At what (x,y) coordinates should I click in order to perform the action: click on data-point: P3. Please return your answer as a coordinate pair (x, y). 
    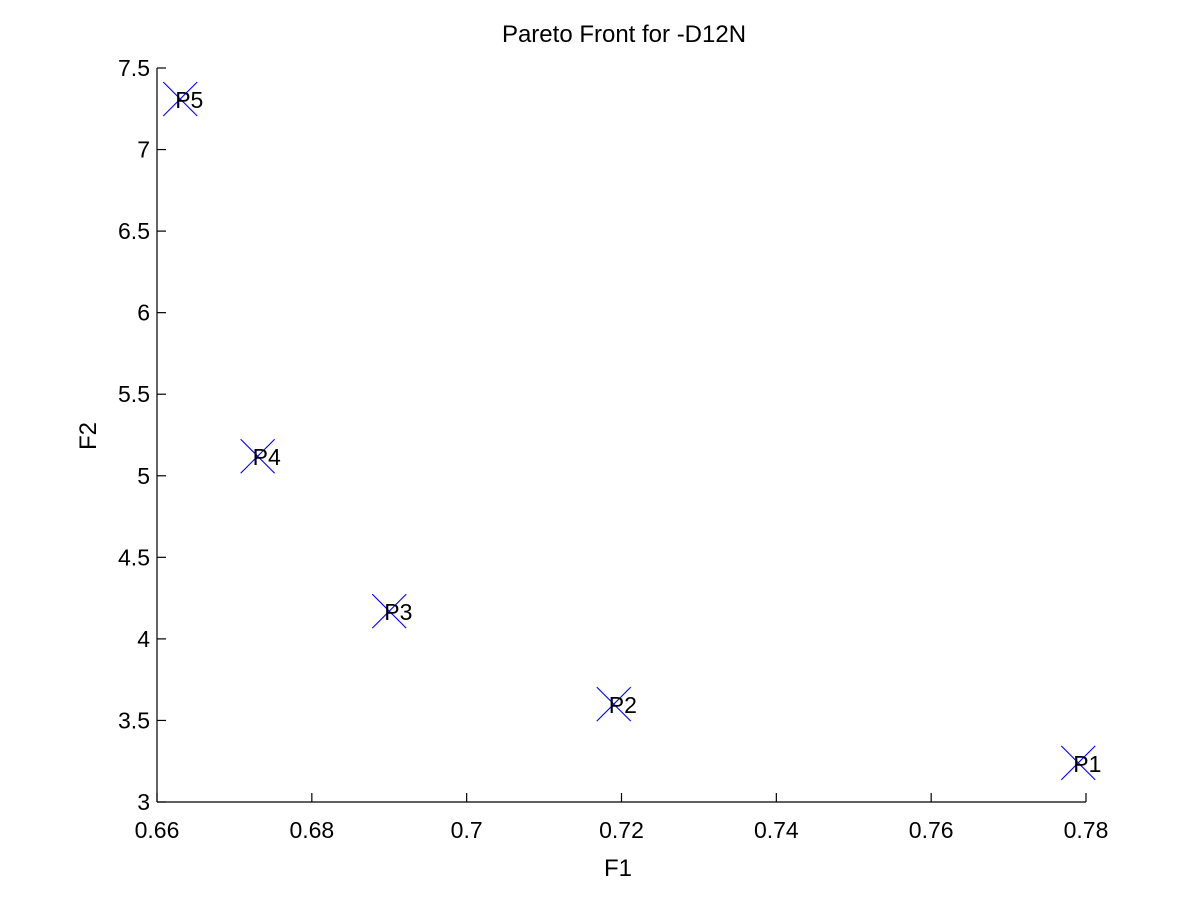
    Looking at the image, I should click on (391, 611).